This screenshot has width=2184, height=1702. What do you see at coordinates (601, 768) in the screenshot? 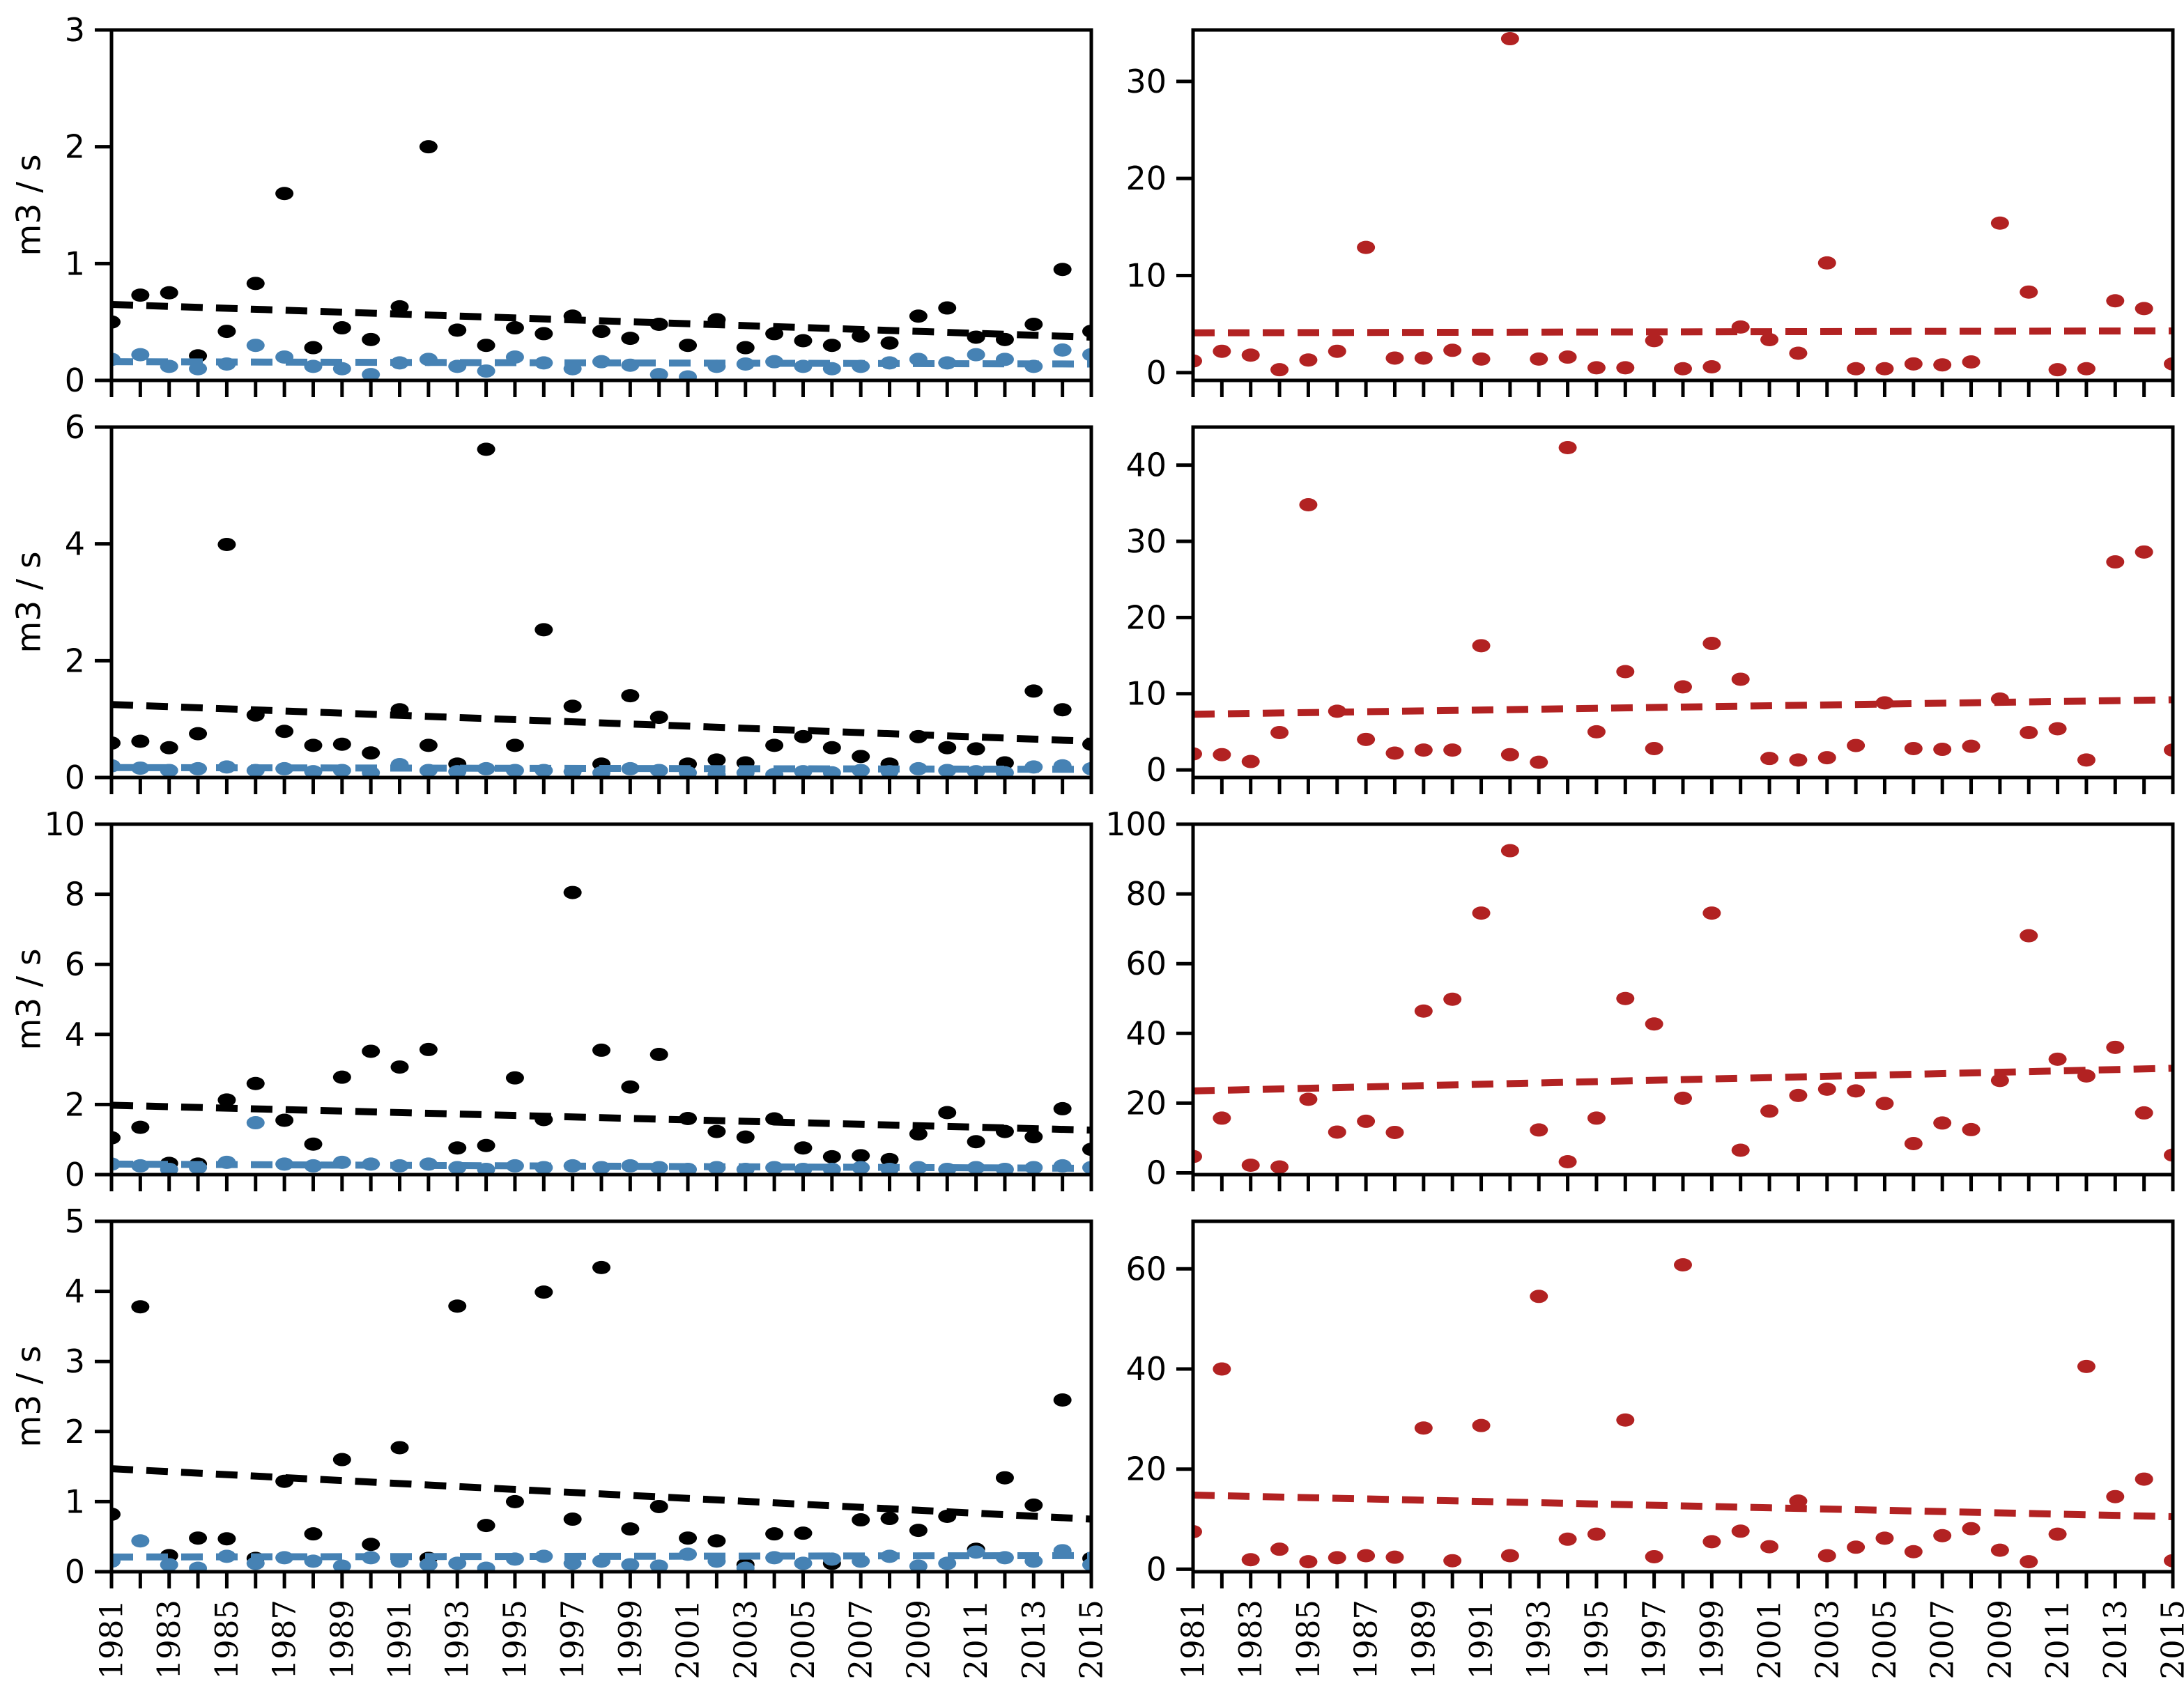
I see `scatter-series-blue-series` at bounding box center [601, 768].